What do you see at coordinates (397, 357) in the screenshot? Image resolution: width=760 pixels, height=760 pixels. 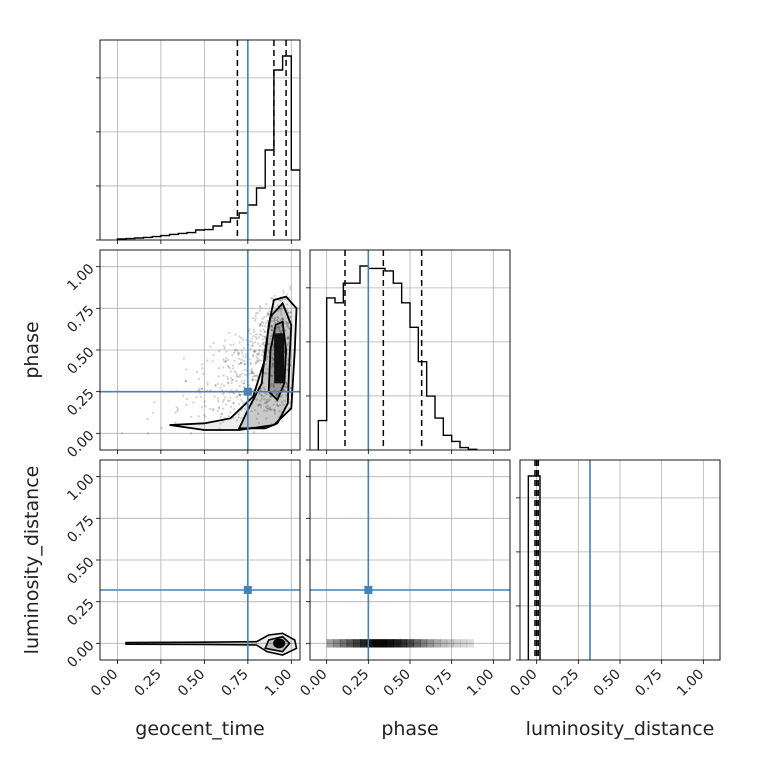 I see `histogram-phase` at bounding box center [397, 357].